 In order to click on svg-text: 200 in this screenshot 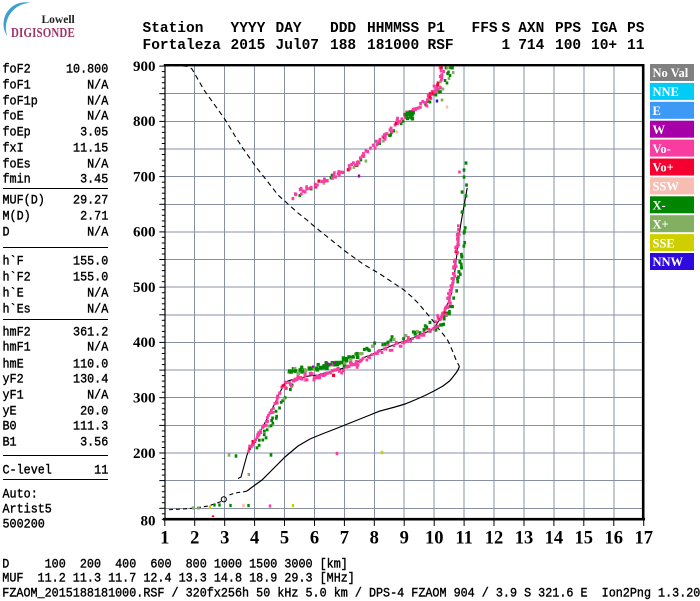, I will do `click(144, 454)`.